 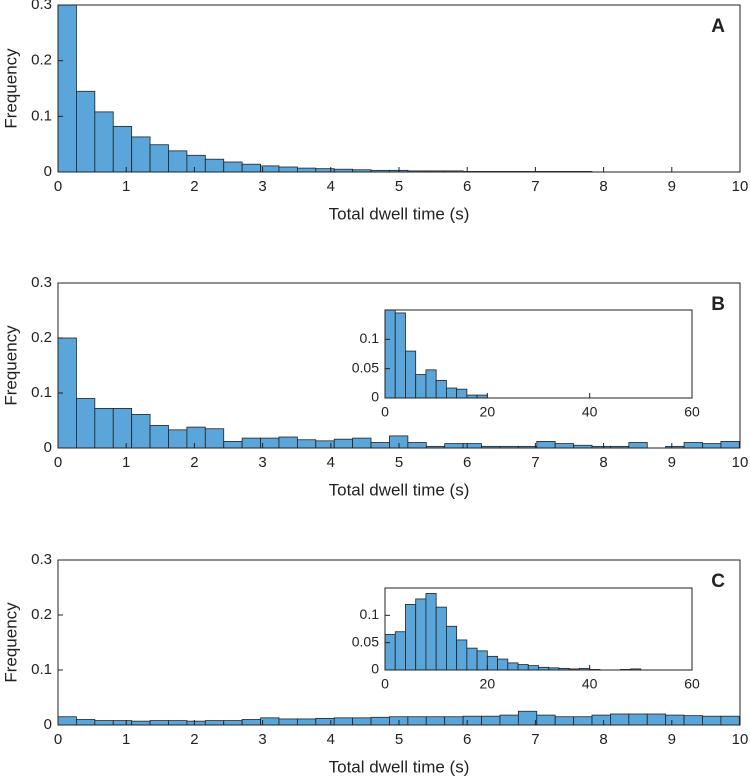 I want to click on x-tick-label: 20, so click(x=488, y=684).